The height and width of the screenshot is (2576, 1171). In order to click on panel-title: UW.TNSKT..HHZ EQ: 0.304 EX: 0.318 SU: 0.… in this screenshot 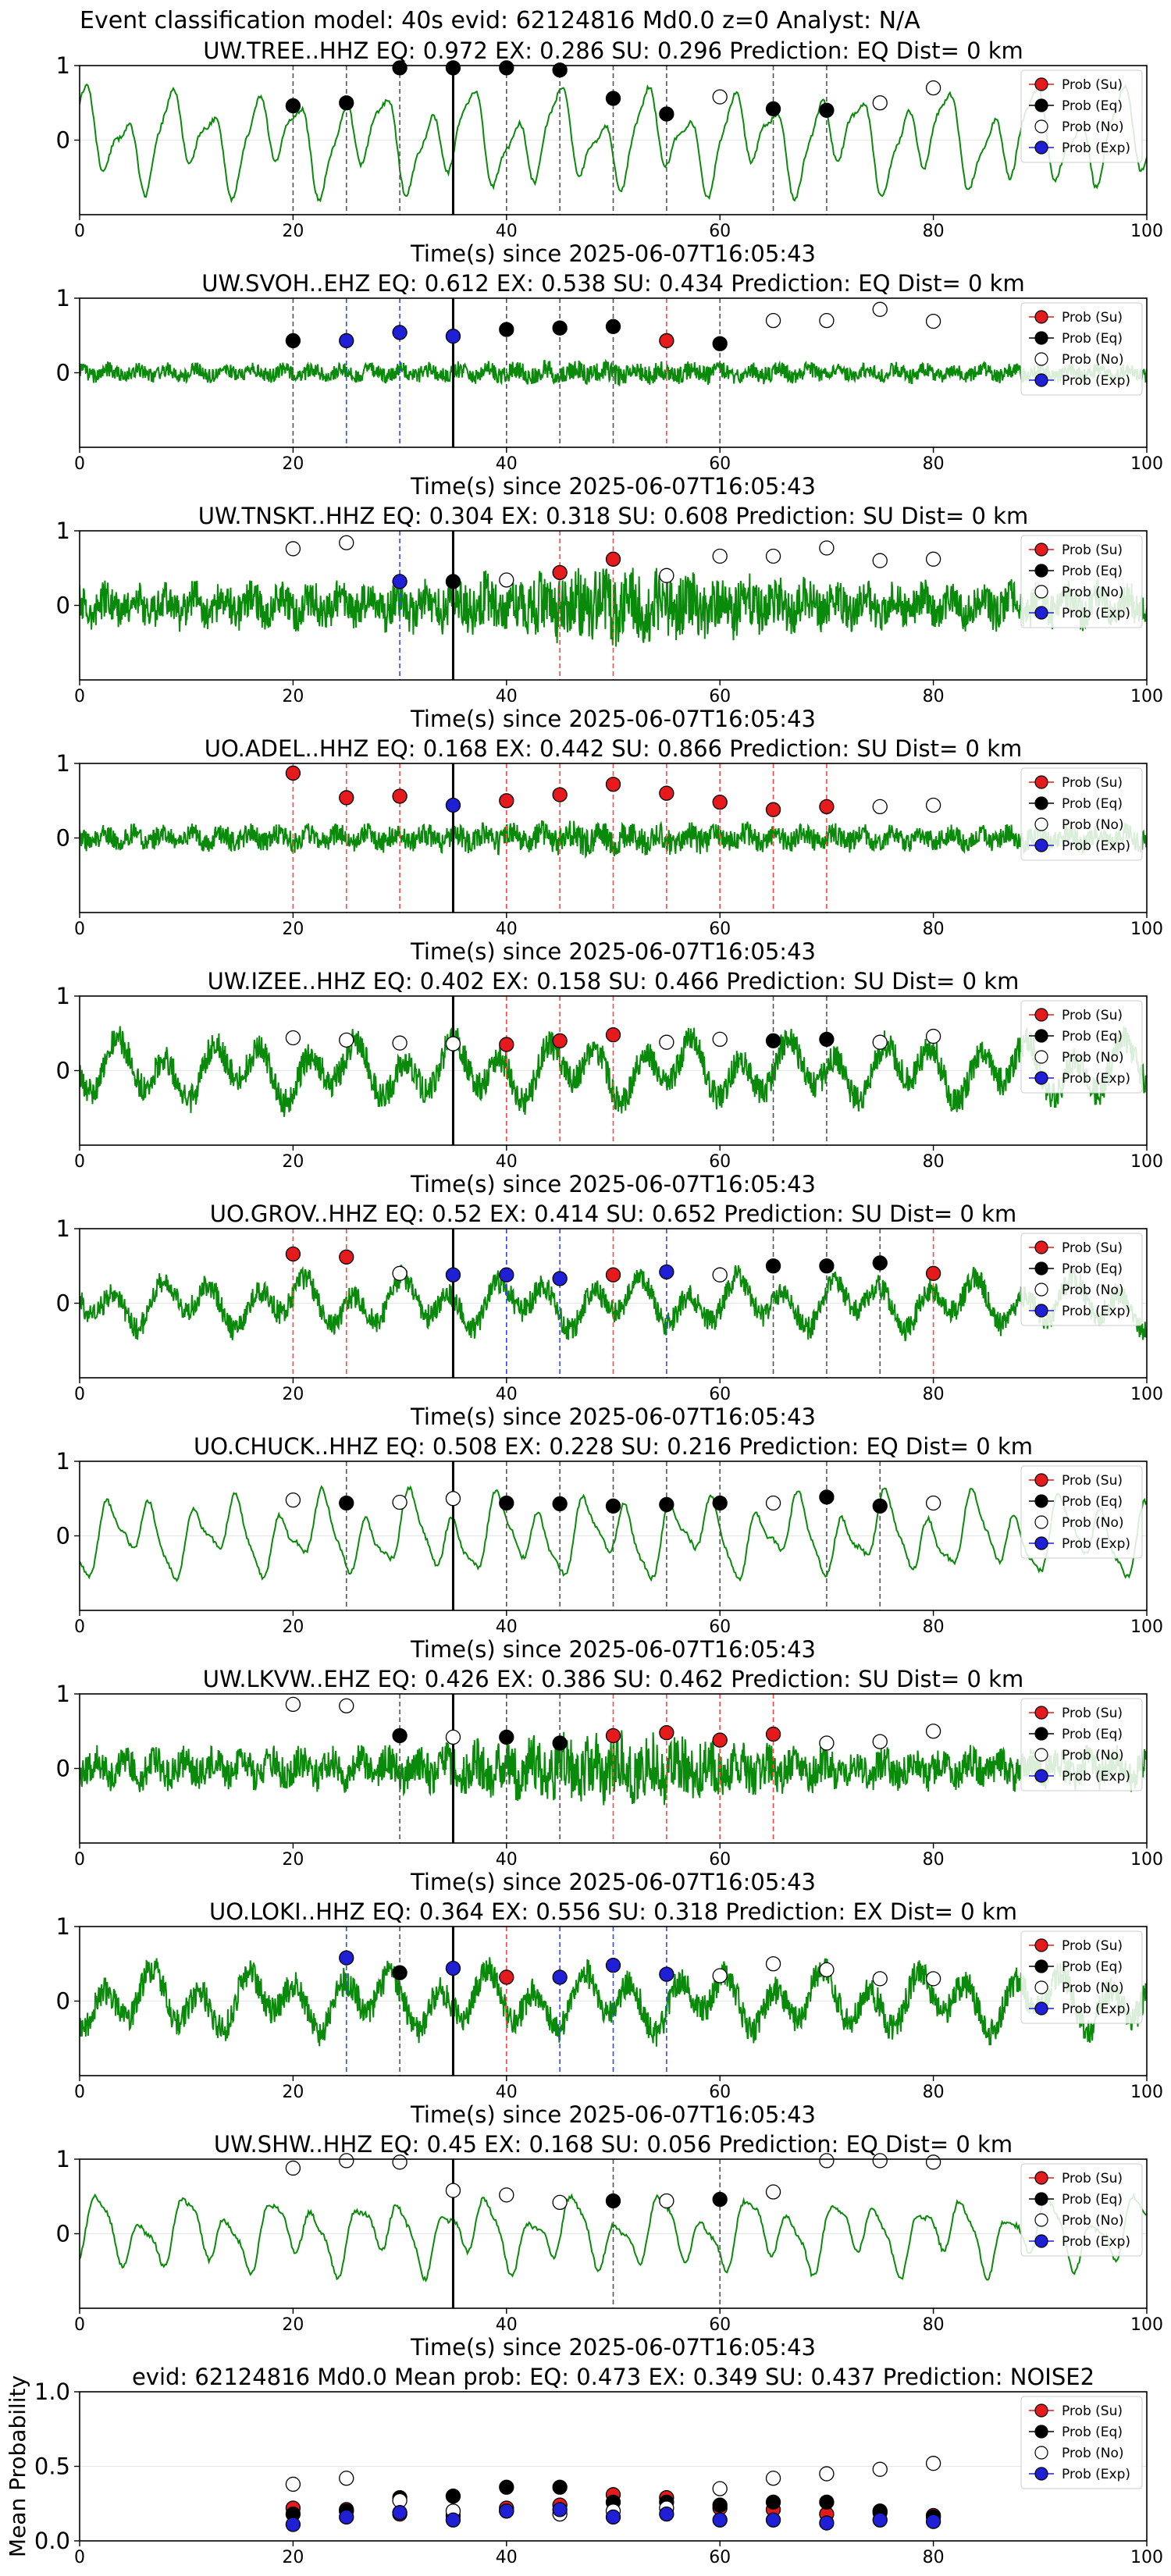, I will do `click(613, 516)`.